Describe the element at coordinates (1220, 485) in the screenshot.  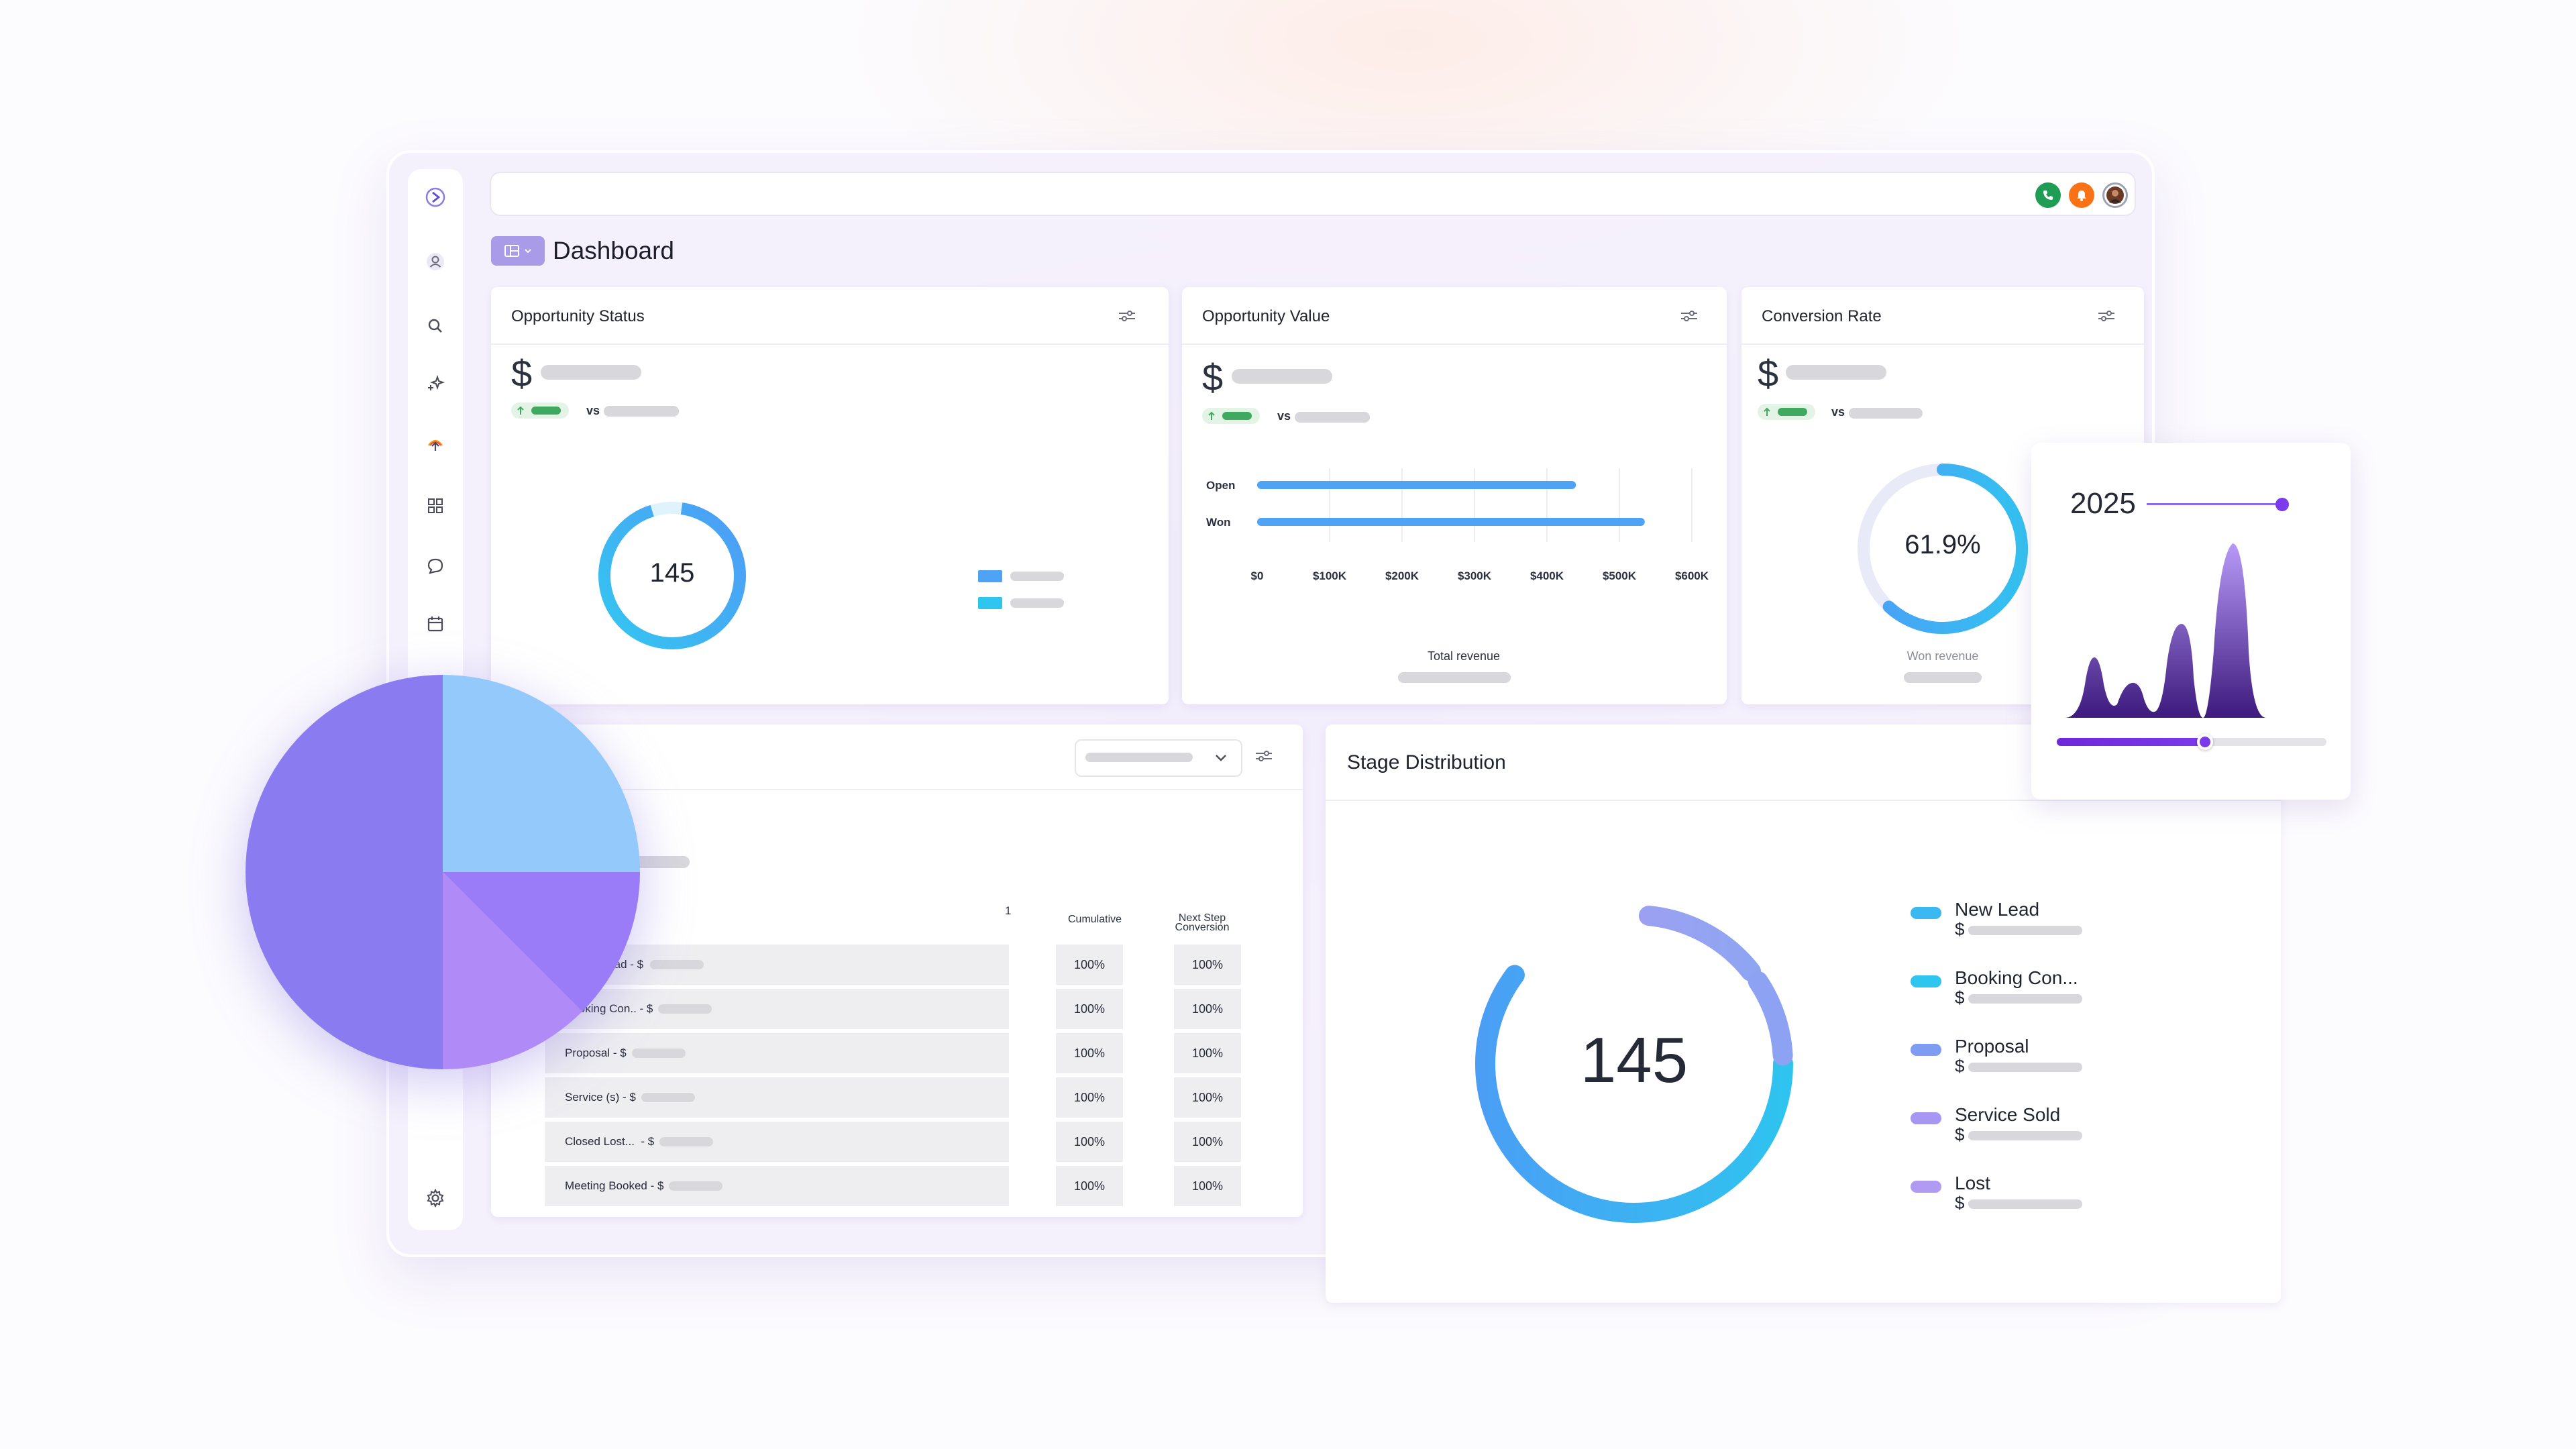
I see `y-category-label: Open` at that location.